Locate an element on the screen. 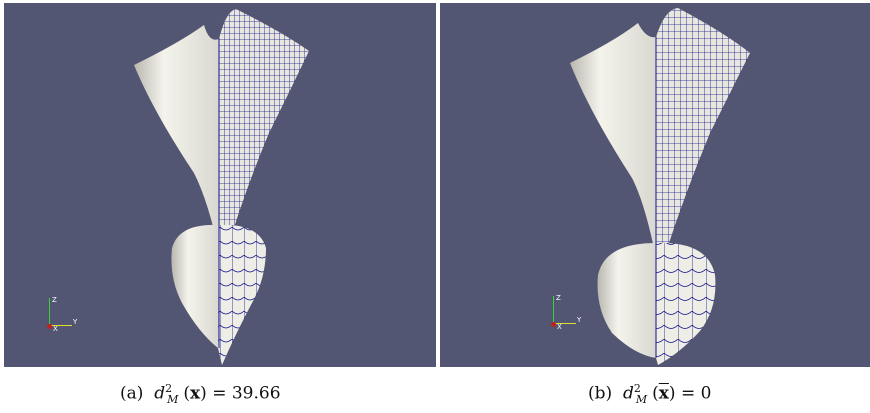 Image resolution: width=870 pixels, height=413 pixels. caption-eq: = 0 is located at coordinates (696, 393).